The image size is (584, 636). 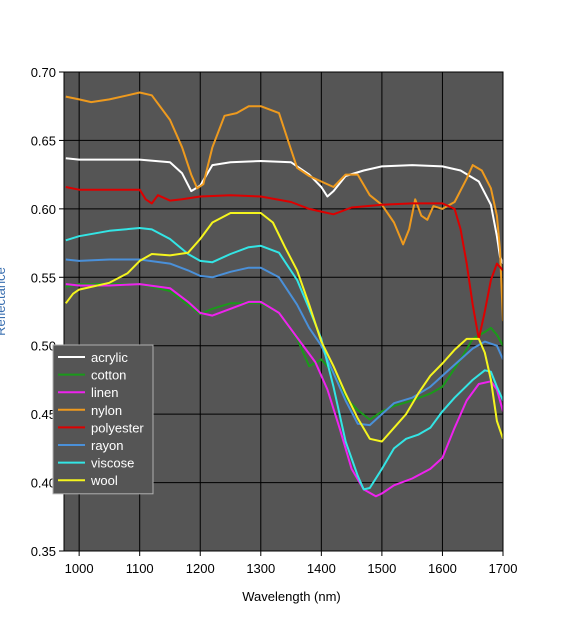 I want to click on y-tick-label: 0.65, so click(x=43, y=140).